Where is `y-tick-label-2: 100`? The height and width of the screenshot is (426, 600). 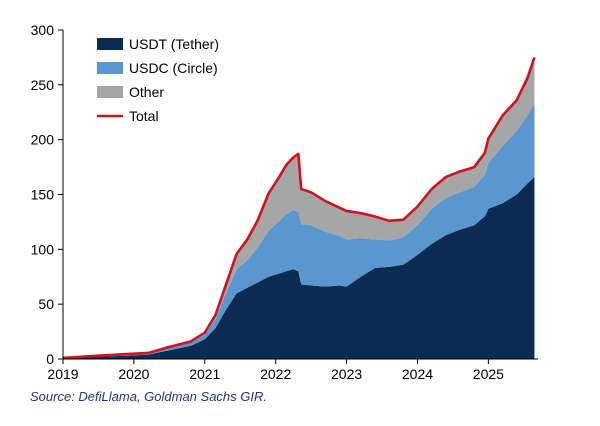 y-tick-label-2: 100 is located at coordinates (43, 249).